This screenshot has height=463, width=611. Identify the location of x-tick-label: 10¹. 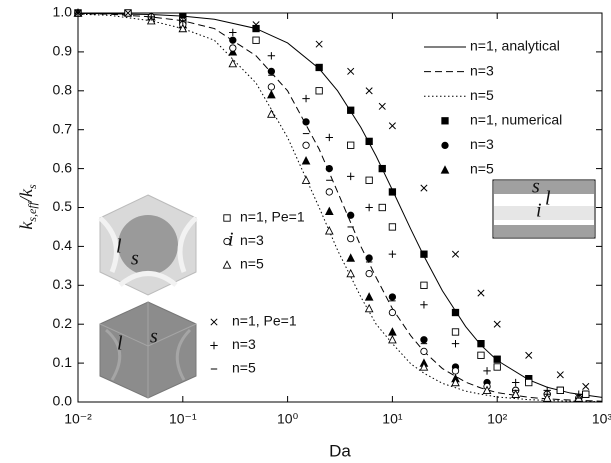
(392, 419).